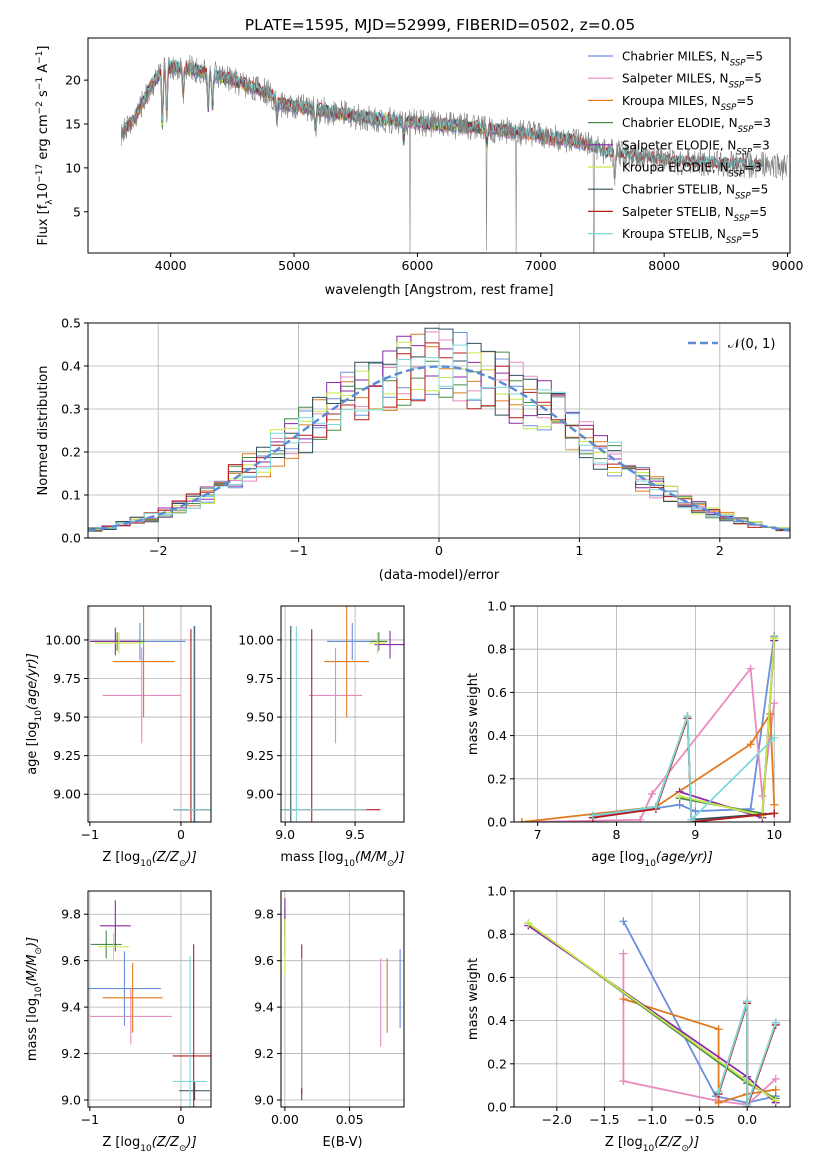 The height and width of the screenshot is (1170, 819). Describe the element at coordinates (77, 211) in the screenshot. I see `y-tick-label: 5` at that location.